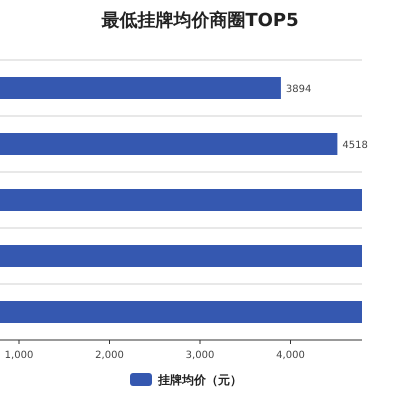  Describe the element at coordinates (199, 20) in the screenshot. I see `chart-title: 最低挂牌均价商圈TOP5` at that location.